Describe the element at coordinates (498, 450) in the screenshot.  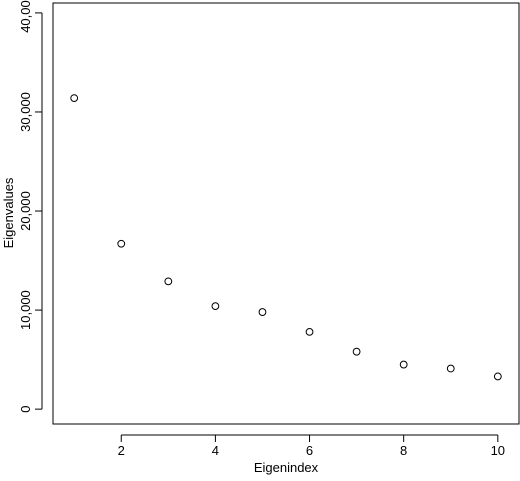
I see `x-tick-label: 10` at that location.